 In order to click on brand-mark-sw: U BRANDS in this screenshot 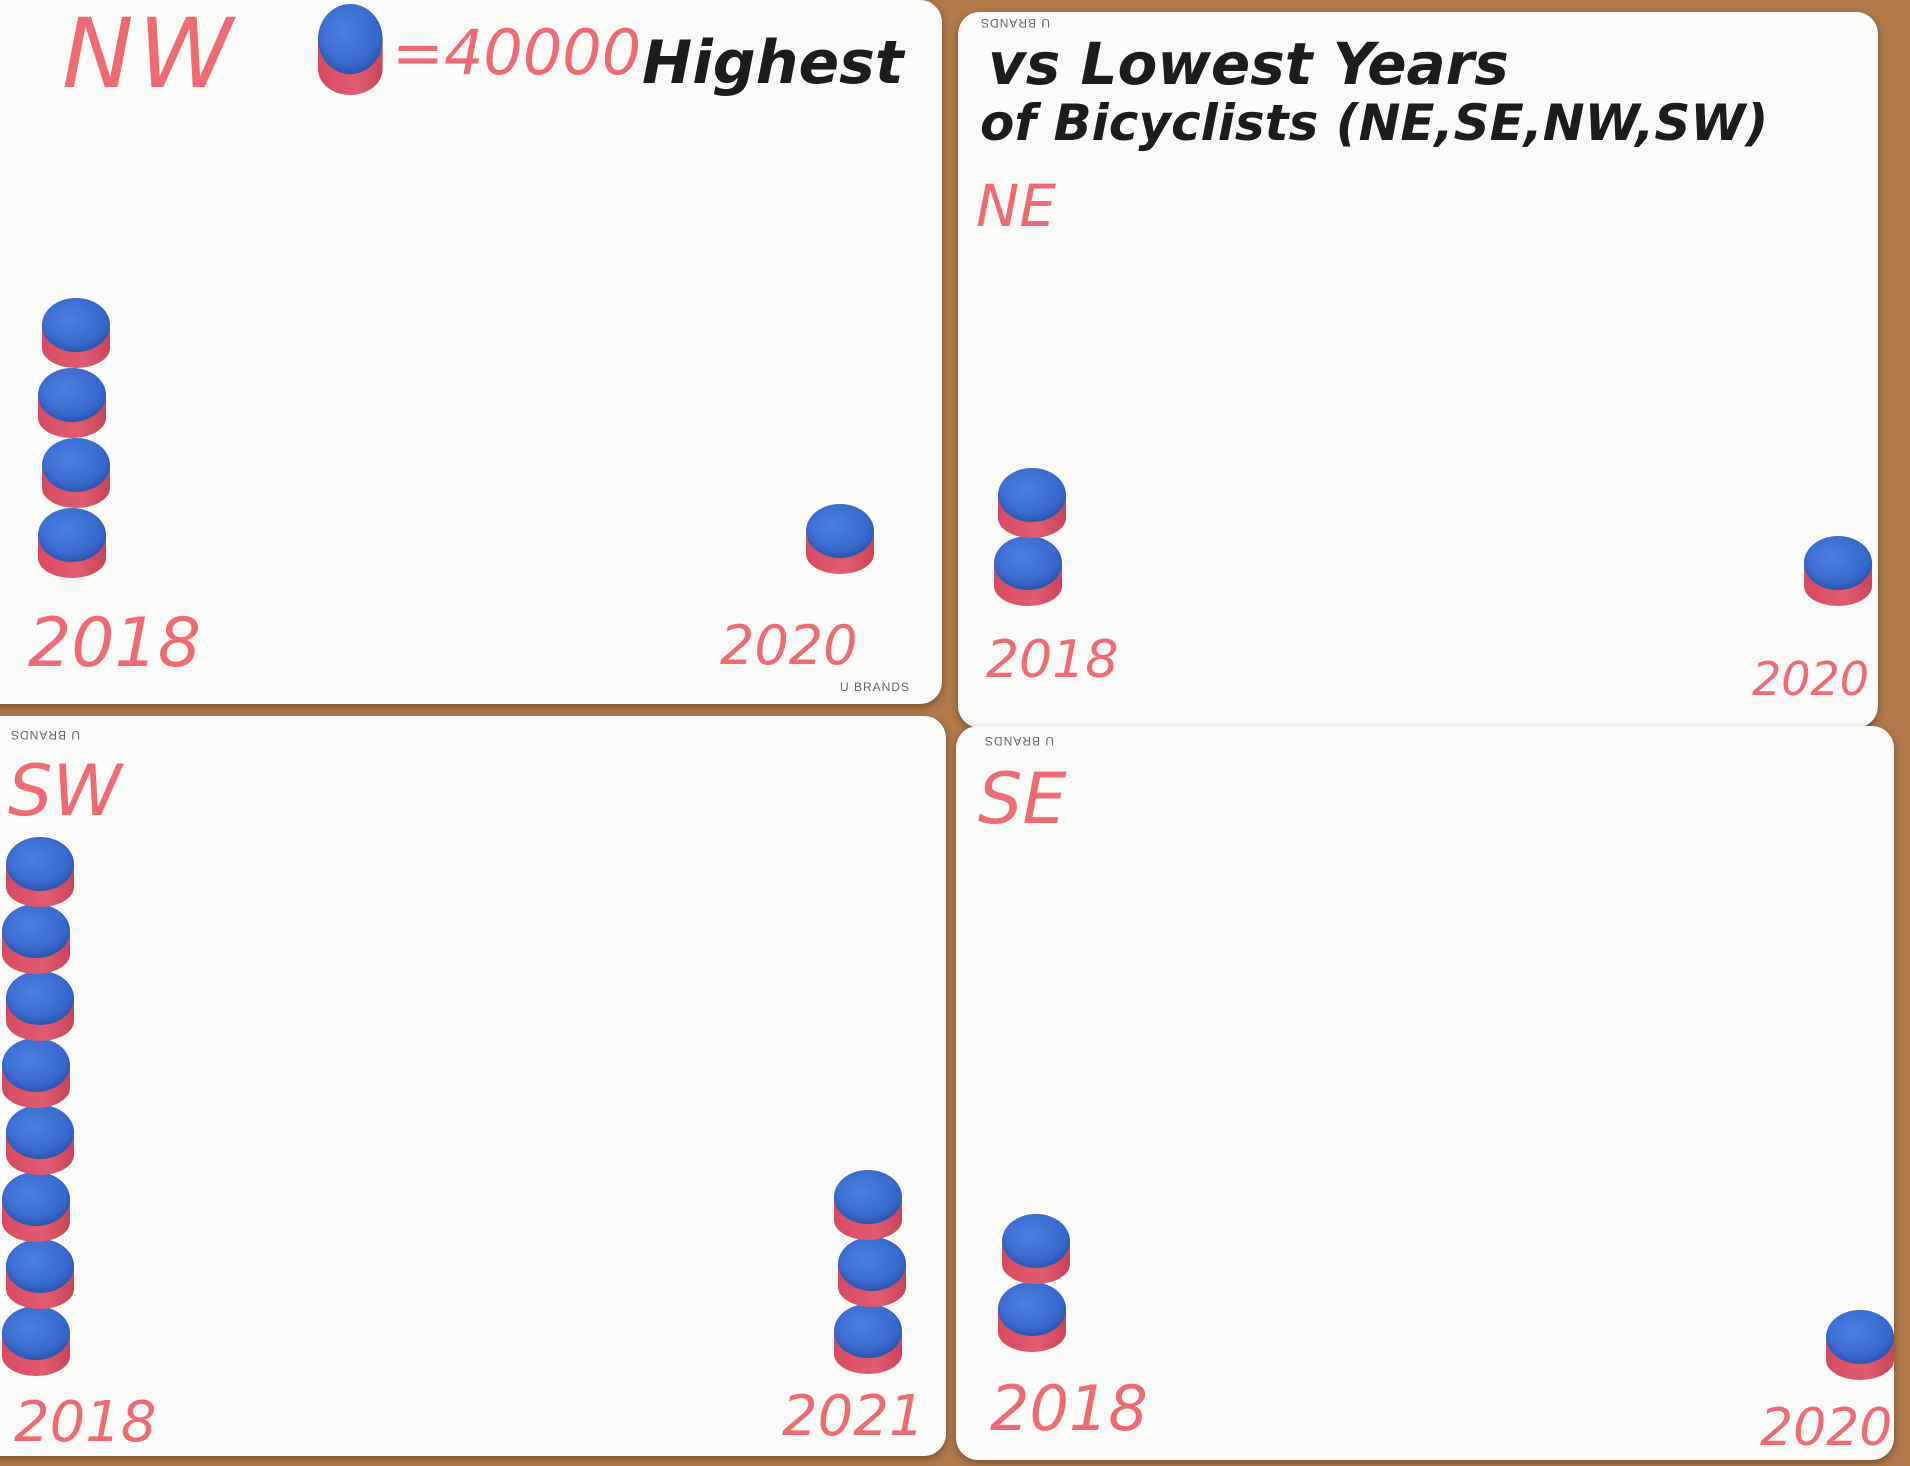, I will do `click(45, 735)`.